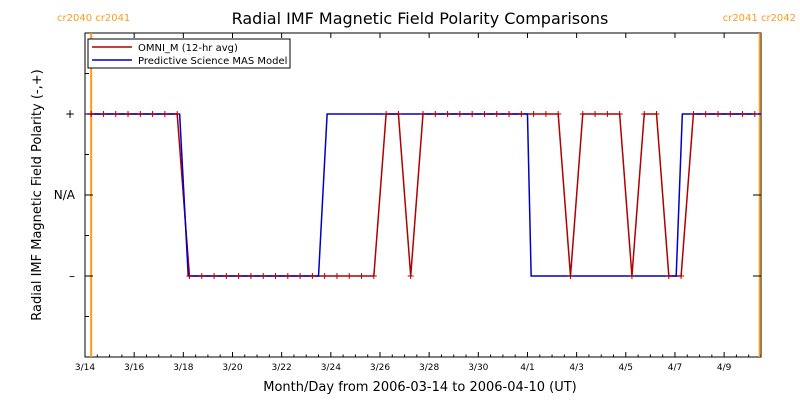 This screenshot has height=400, width=800. I want to click on y-axis-label: Radial IMF Magnetic Field Polarity (-,+), so click(37, 194).